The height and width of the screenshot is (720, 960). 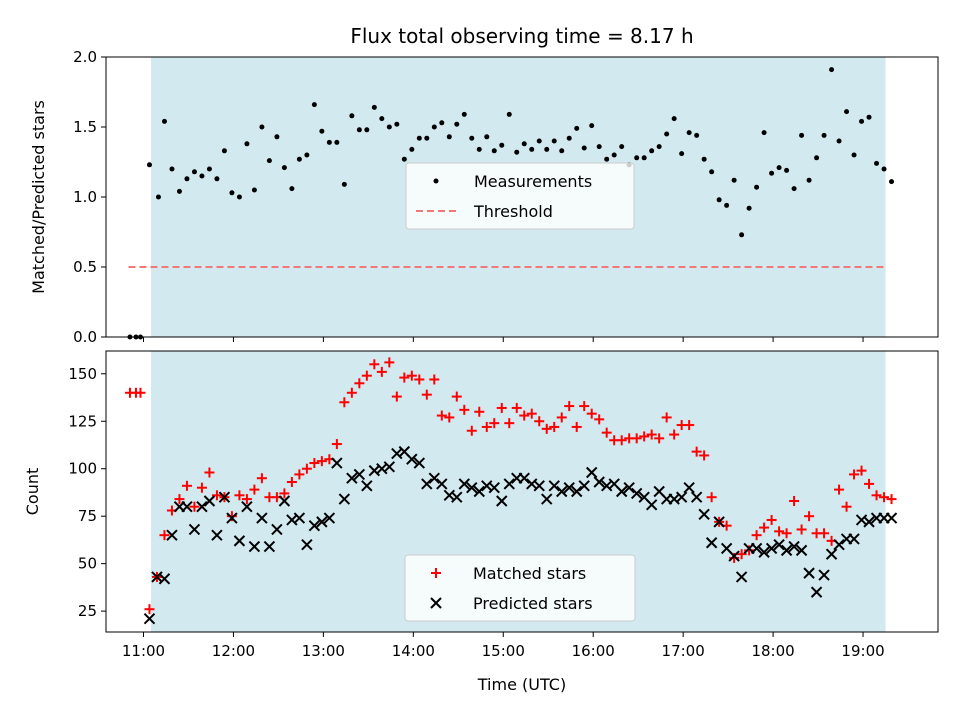 I want to click on legend-plus-glyph, so click(x=436, y=573).